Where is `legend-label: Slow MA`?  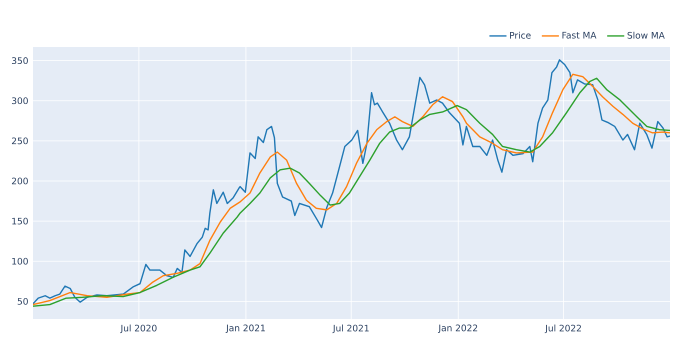
legend-label: Slow MA is located at coordinates (646, 35).